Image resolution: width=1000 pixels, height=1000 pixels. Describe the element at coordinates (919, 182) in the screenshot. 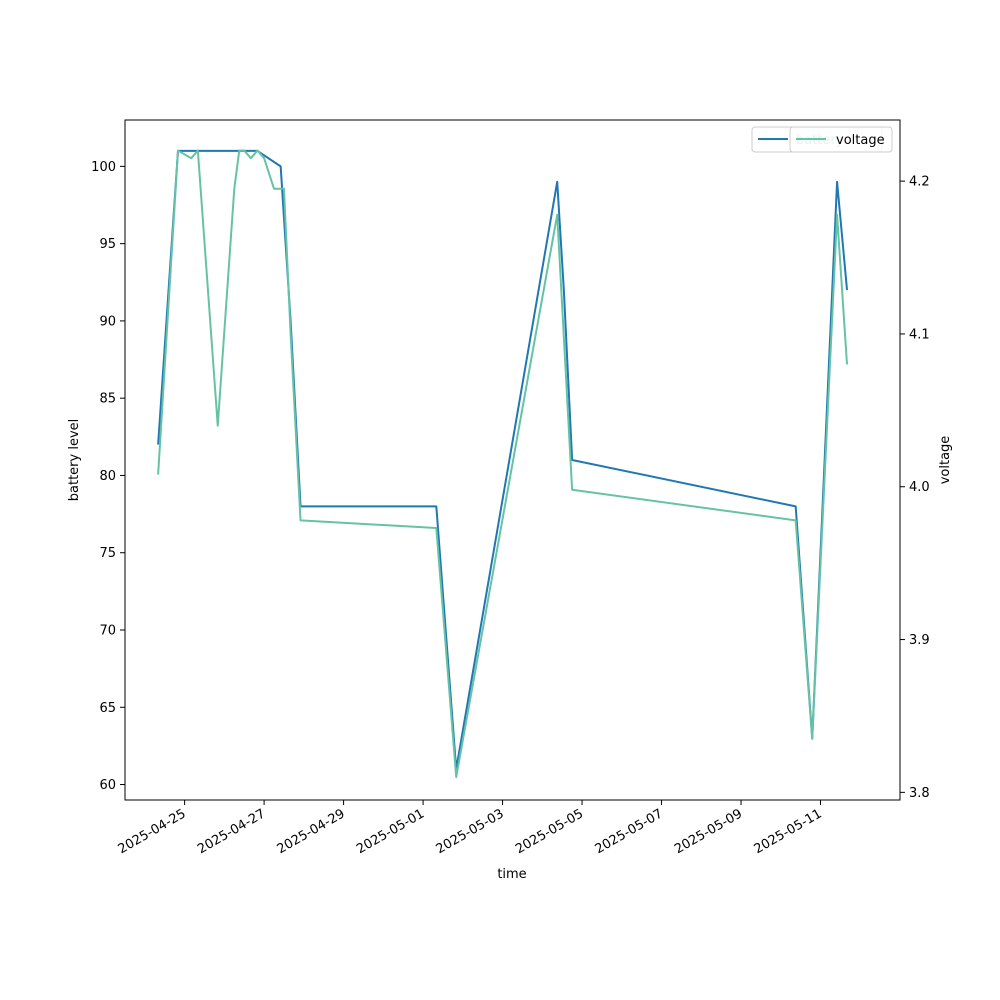

I see `y2-tick-label-4: 4.2` at that location.